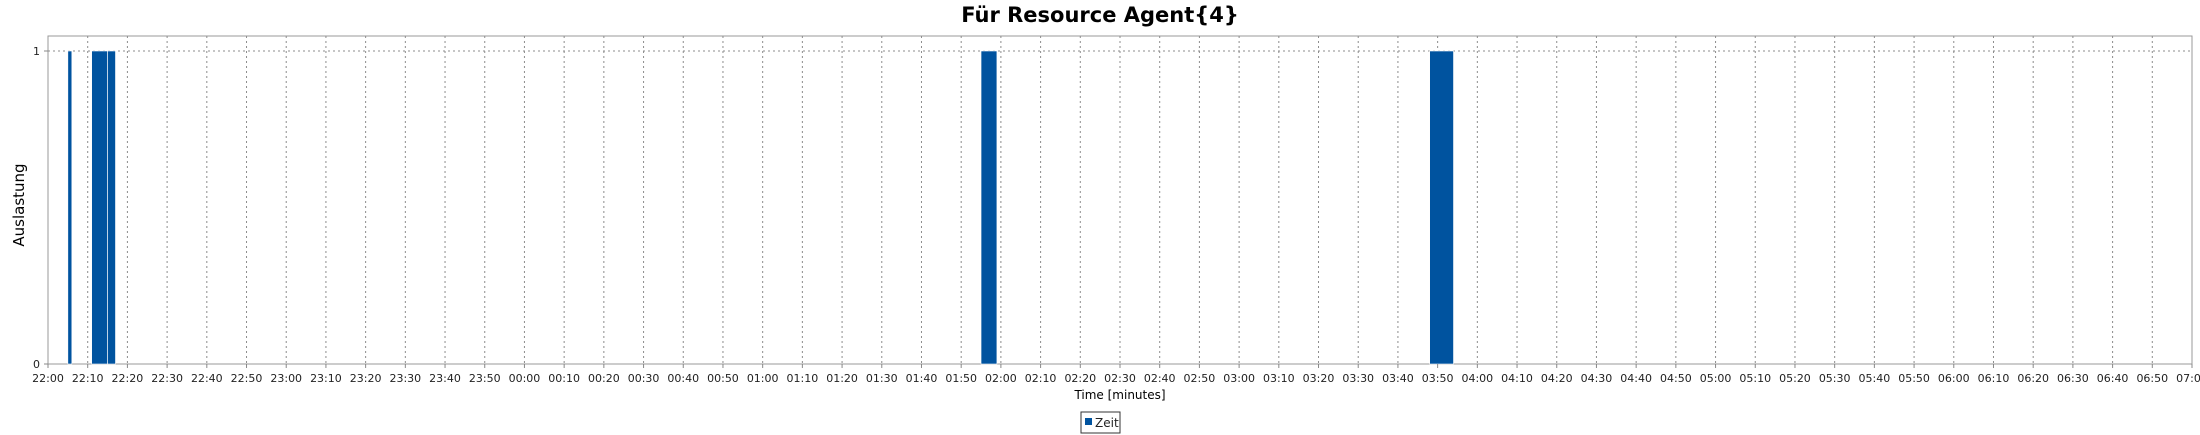 The width and height of the screenshot is (2200, 435). What do you see at coordinates (2152, 378) in the screenshot?
I see `x-tick-label: 06:50` at bounding box center [2152, 378].